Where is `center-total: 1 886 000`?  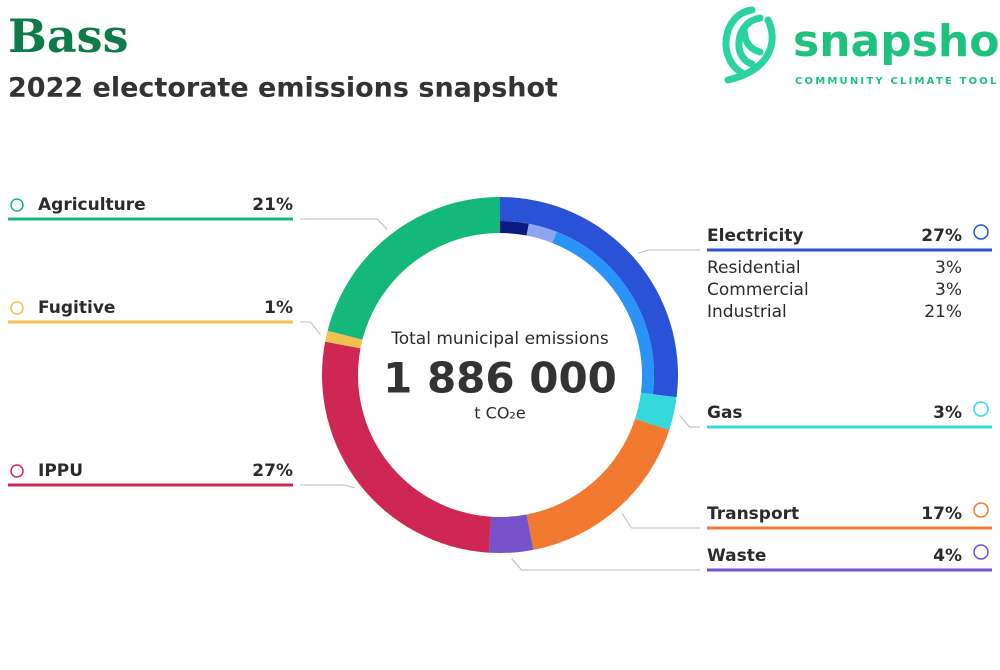 center-total: 1 886 000 is located at coordinates (500, 378).